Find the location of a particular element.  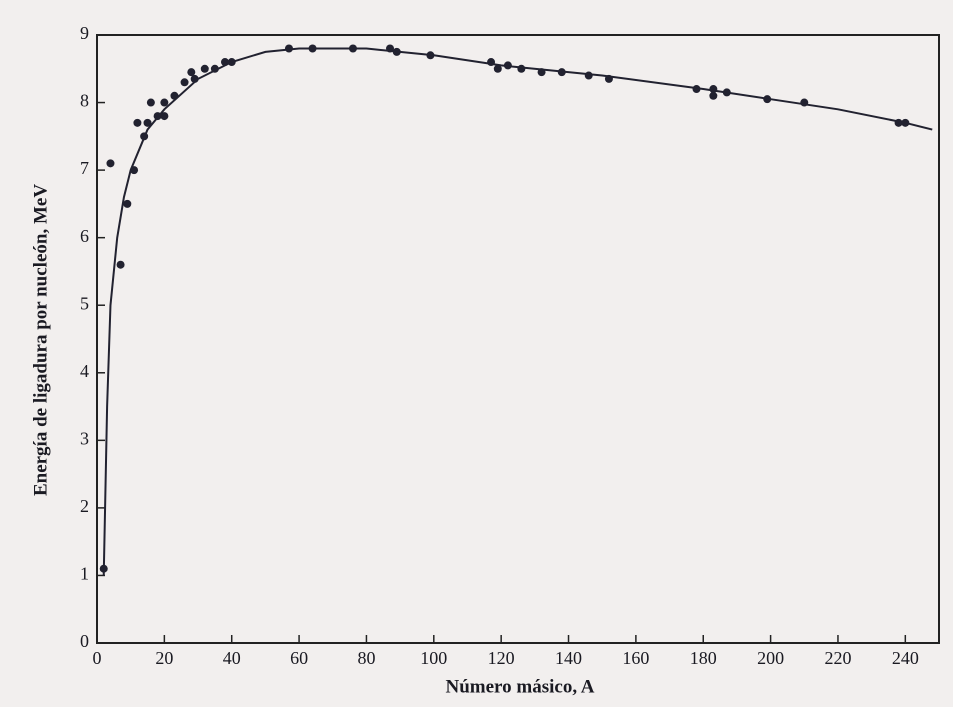

x-tick-label: 200 is located at coordinates (770, 658).